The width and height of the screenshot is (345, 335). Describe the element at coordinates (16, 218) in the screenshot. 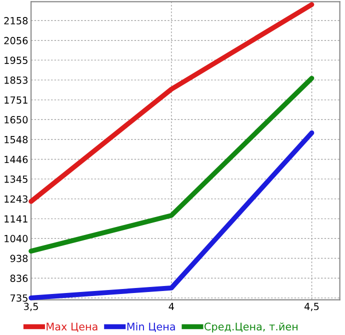

I see `y-tick-label: 1141` at that location.